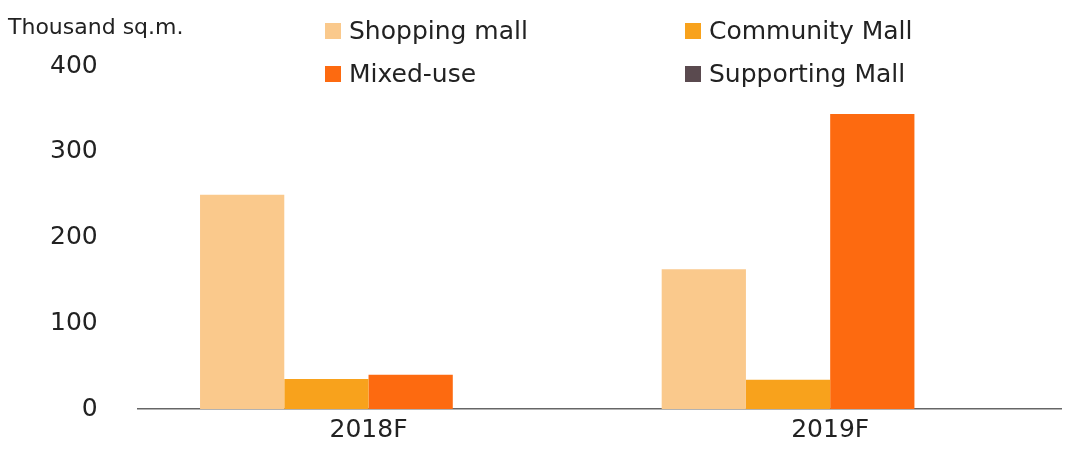 The image size is (1073, 464). Describe the element at coordinates (438, 30) in the screenshot. I see `legend-label: Shopping mall` at that location.